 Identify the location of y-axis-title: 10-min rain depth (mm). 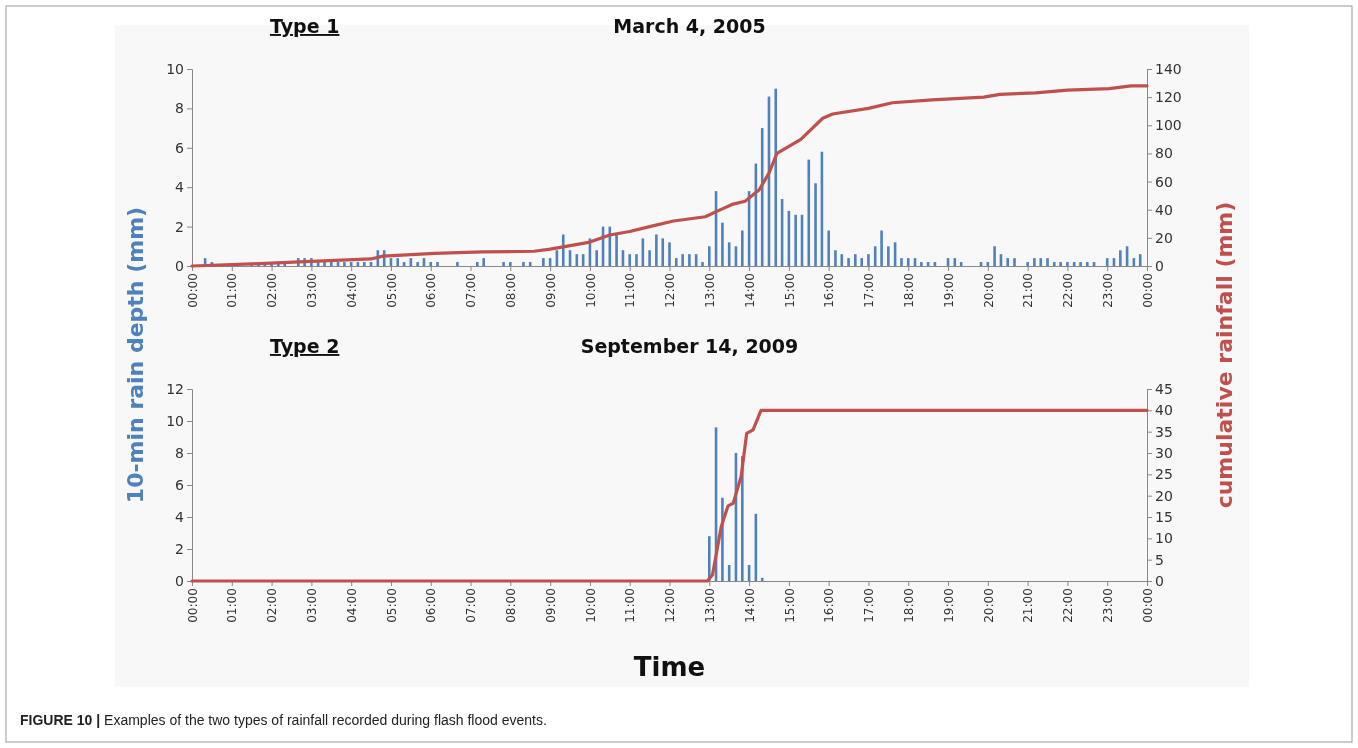
(135, 355).